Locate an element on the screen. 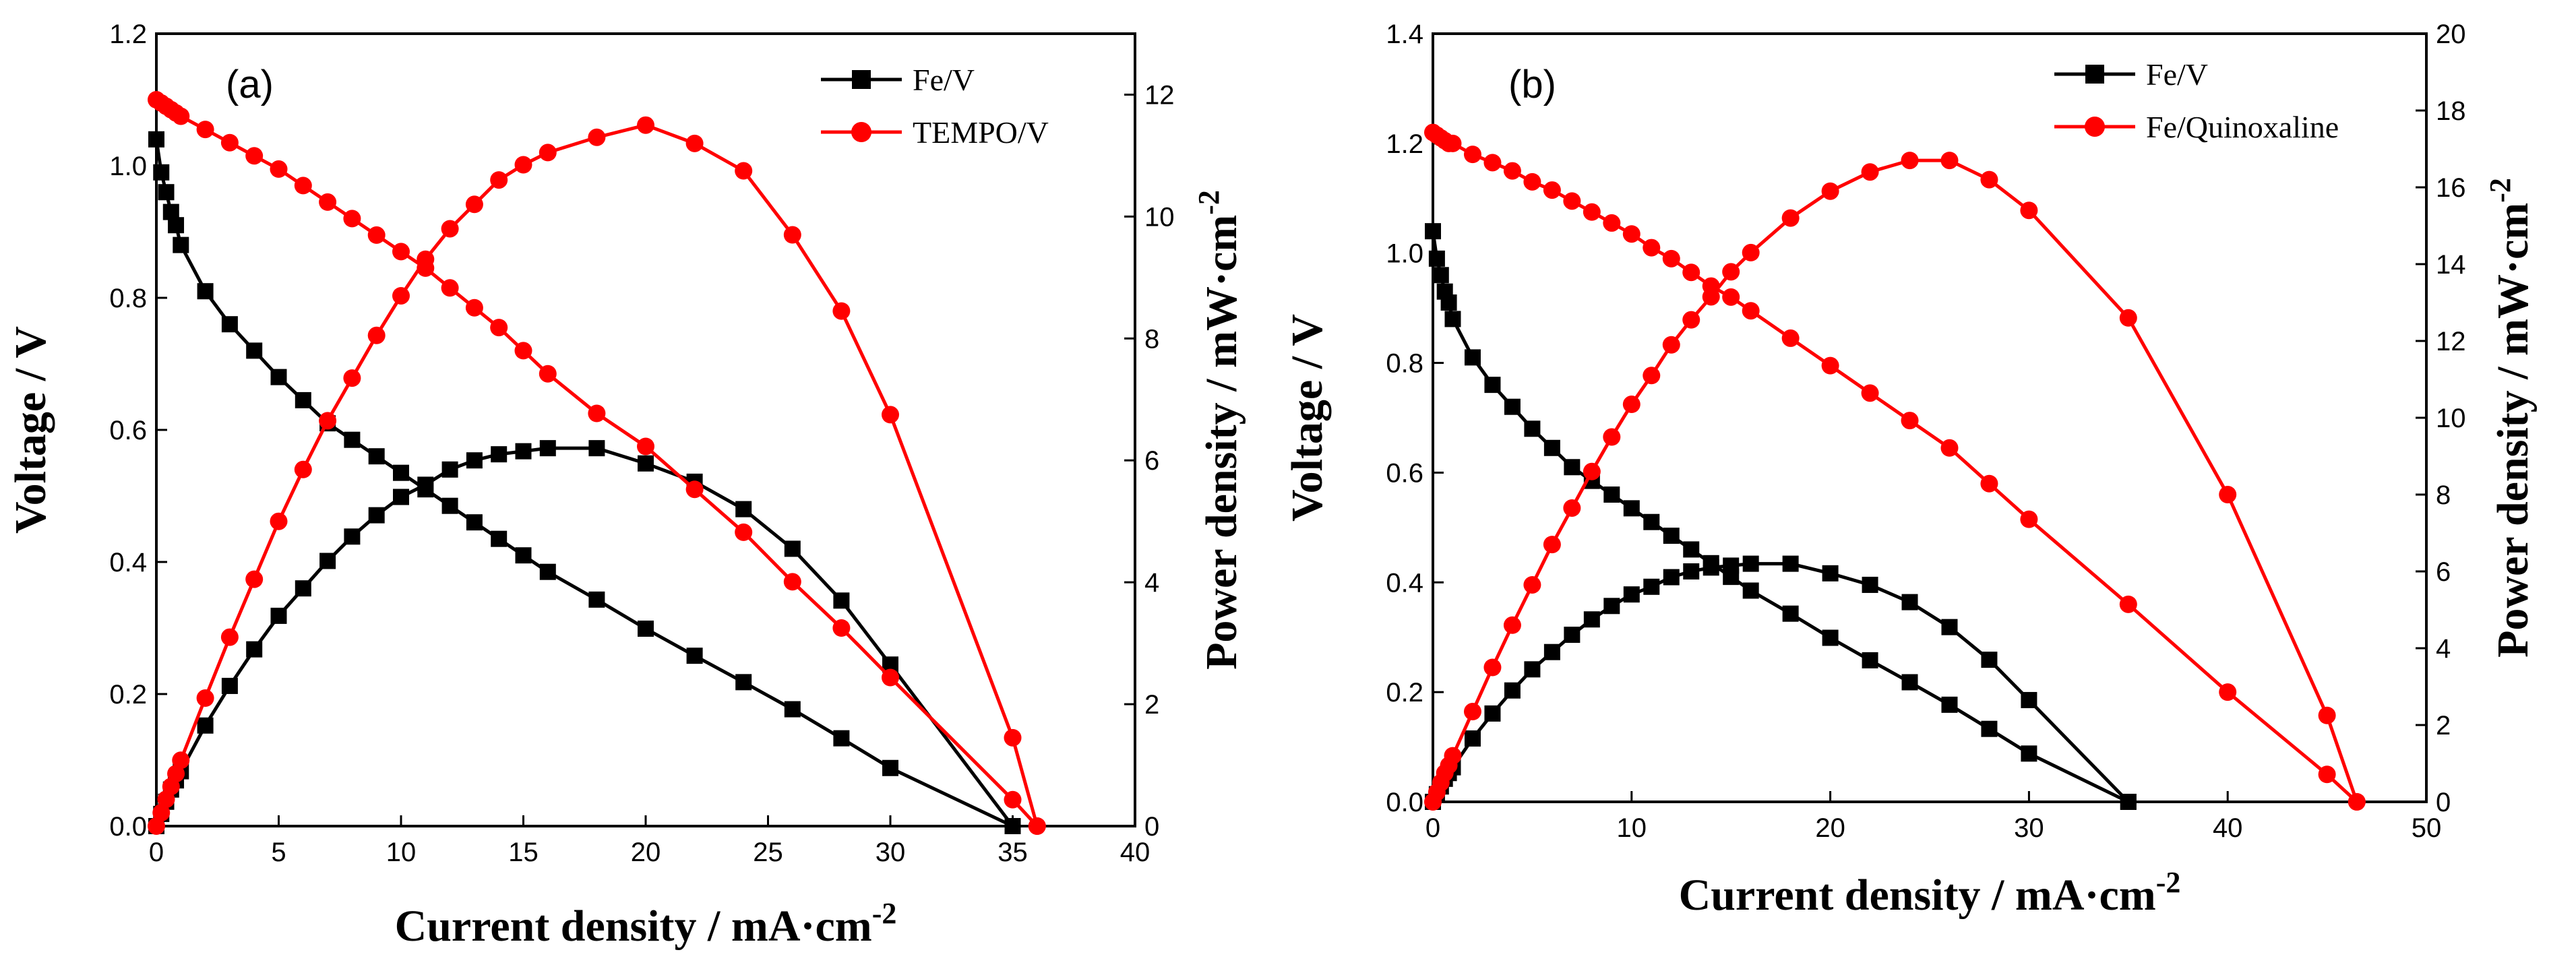 This screenshot has height=973, width=2576. y-tick-label: 0.2 is located at coordinates (128, 695).